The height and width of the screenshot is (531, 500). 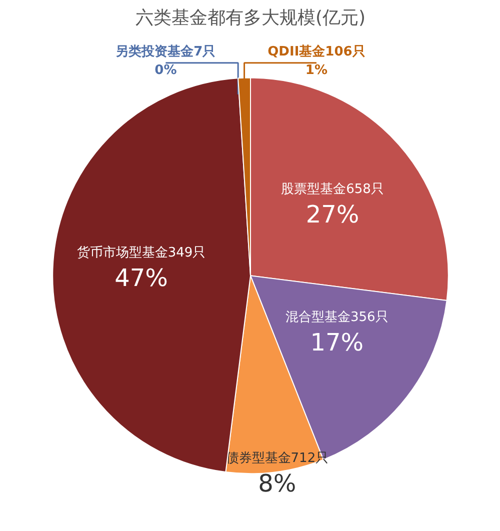 What do you see at coordinates (332, 190) in the screenshot?
I see `slice-label: 股票型基金658只` at bounding box center [332, 190].